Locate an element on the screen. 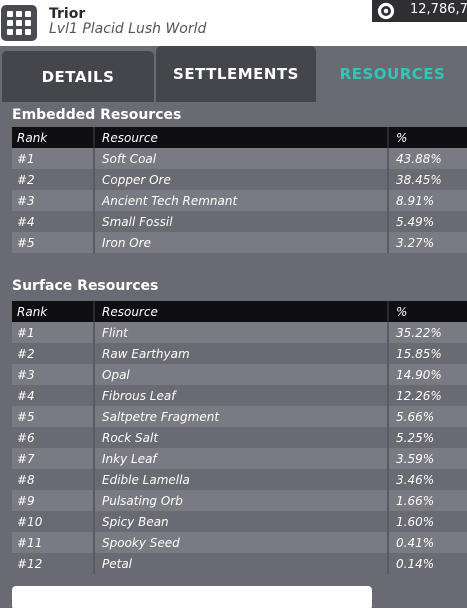  resource-cell: Petal is located at coordinates (117, 564).